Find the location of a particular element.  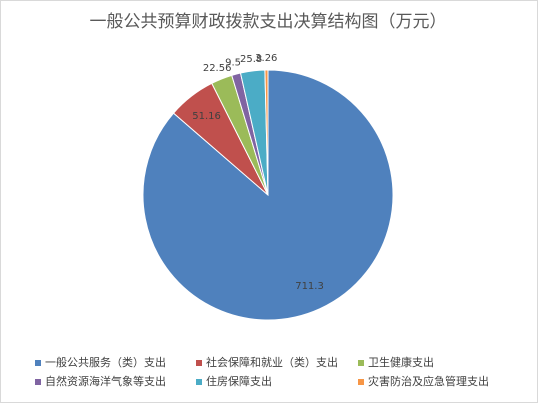

legend-label: 住房保障支出 is located at coordinates (239, 381).